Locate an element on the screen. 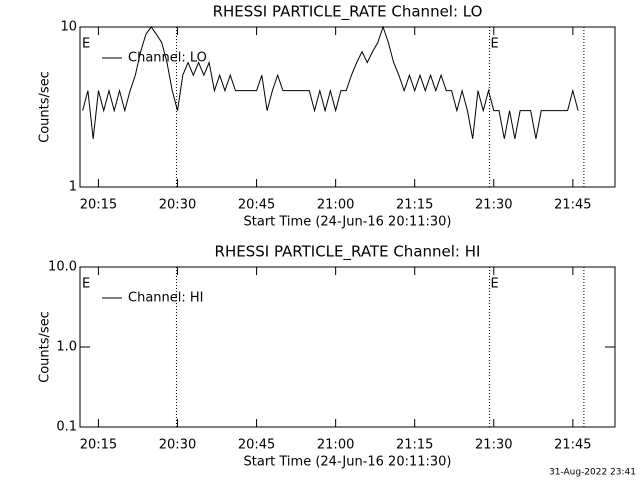 The height and width of the screenshot is (480, 640). chart-title: RHESSI PARTICLE_RATE Channel: LO is located at coordinates (348, 12).